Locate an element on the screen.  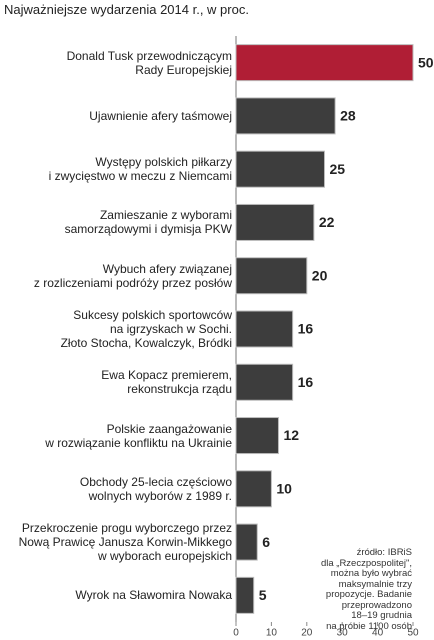
value-label: 28 is located at coordinates (348, 116).